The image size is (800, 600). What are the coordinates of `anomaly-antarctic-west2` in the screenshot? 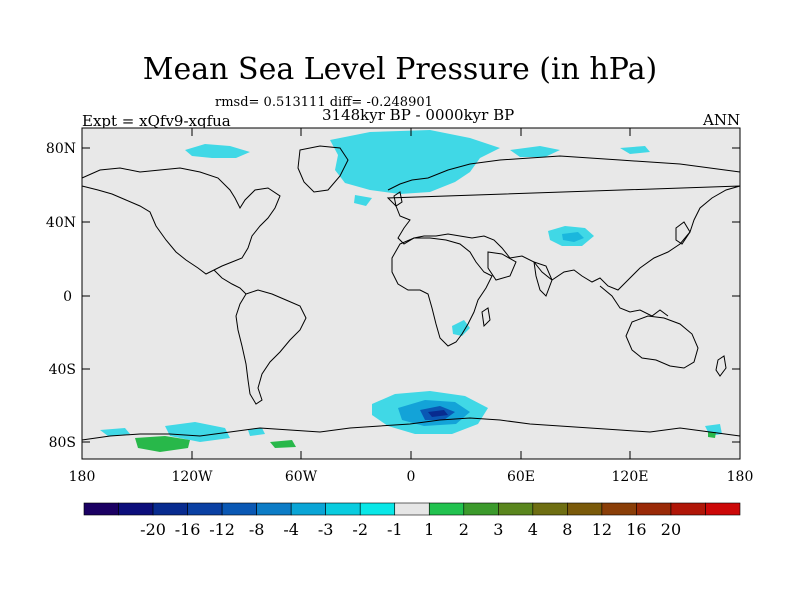 It's located at (256, 432).